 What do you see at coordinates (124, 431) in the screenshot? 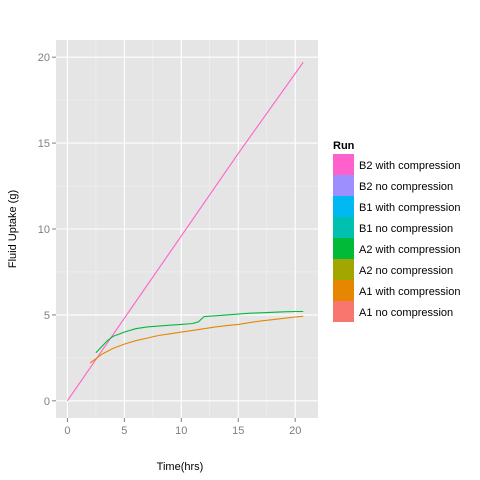
I see `x-tick-label: 5` at bounding box center [124, 431].